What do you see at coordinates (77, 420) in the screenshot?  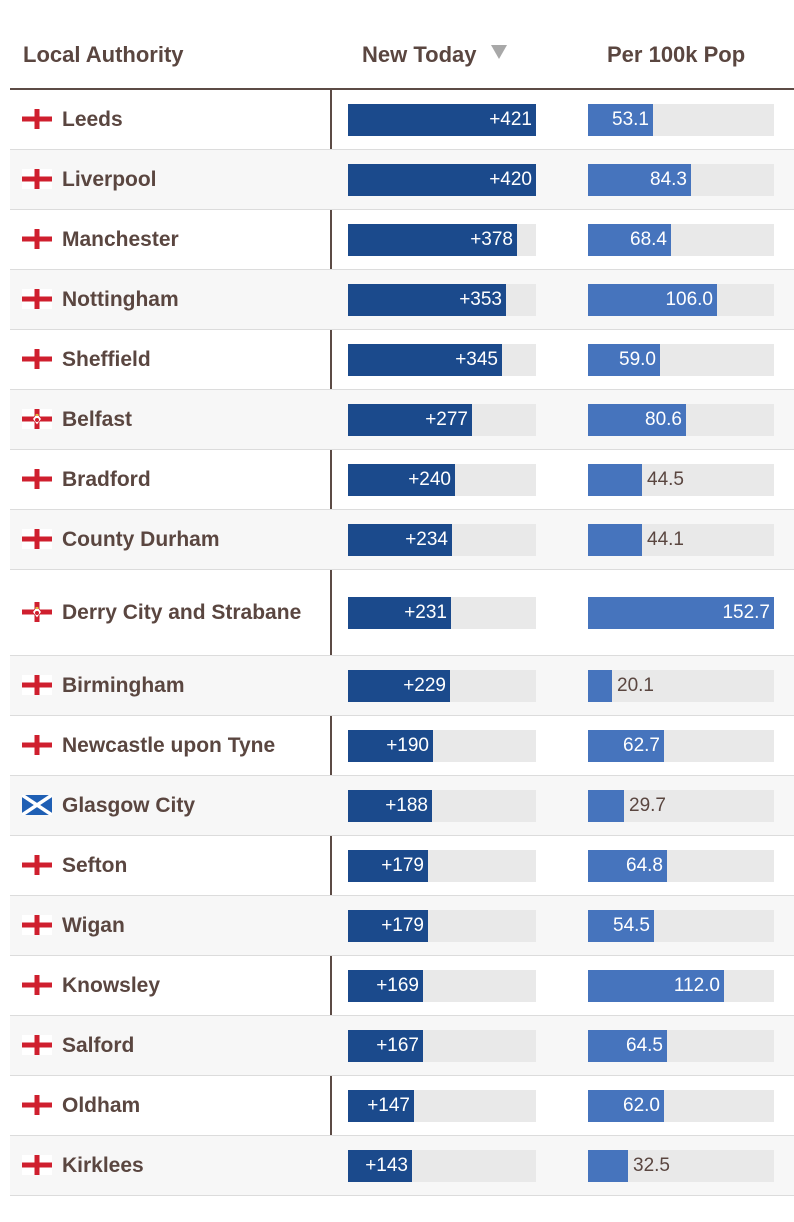 I see `local-authority-name: Belfast` at bounding box center [77, 420].